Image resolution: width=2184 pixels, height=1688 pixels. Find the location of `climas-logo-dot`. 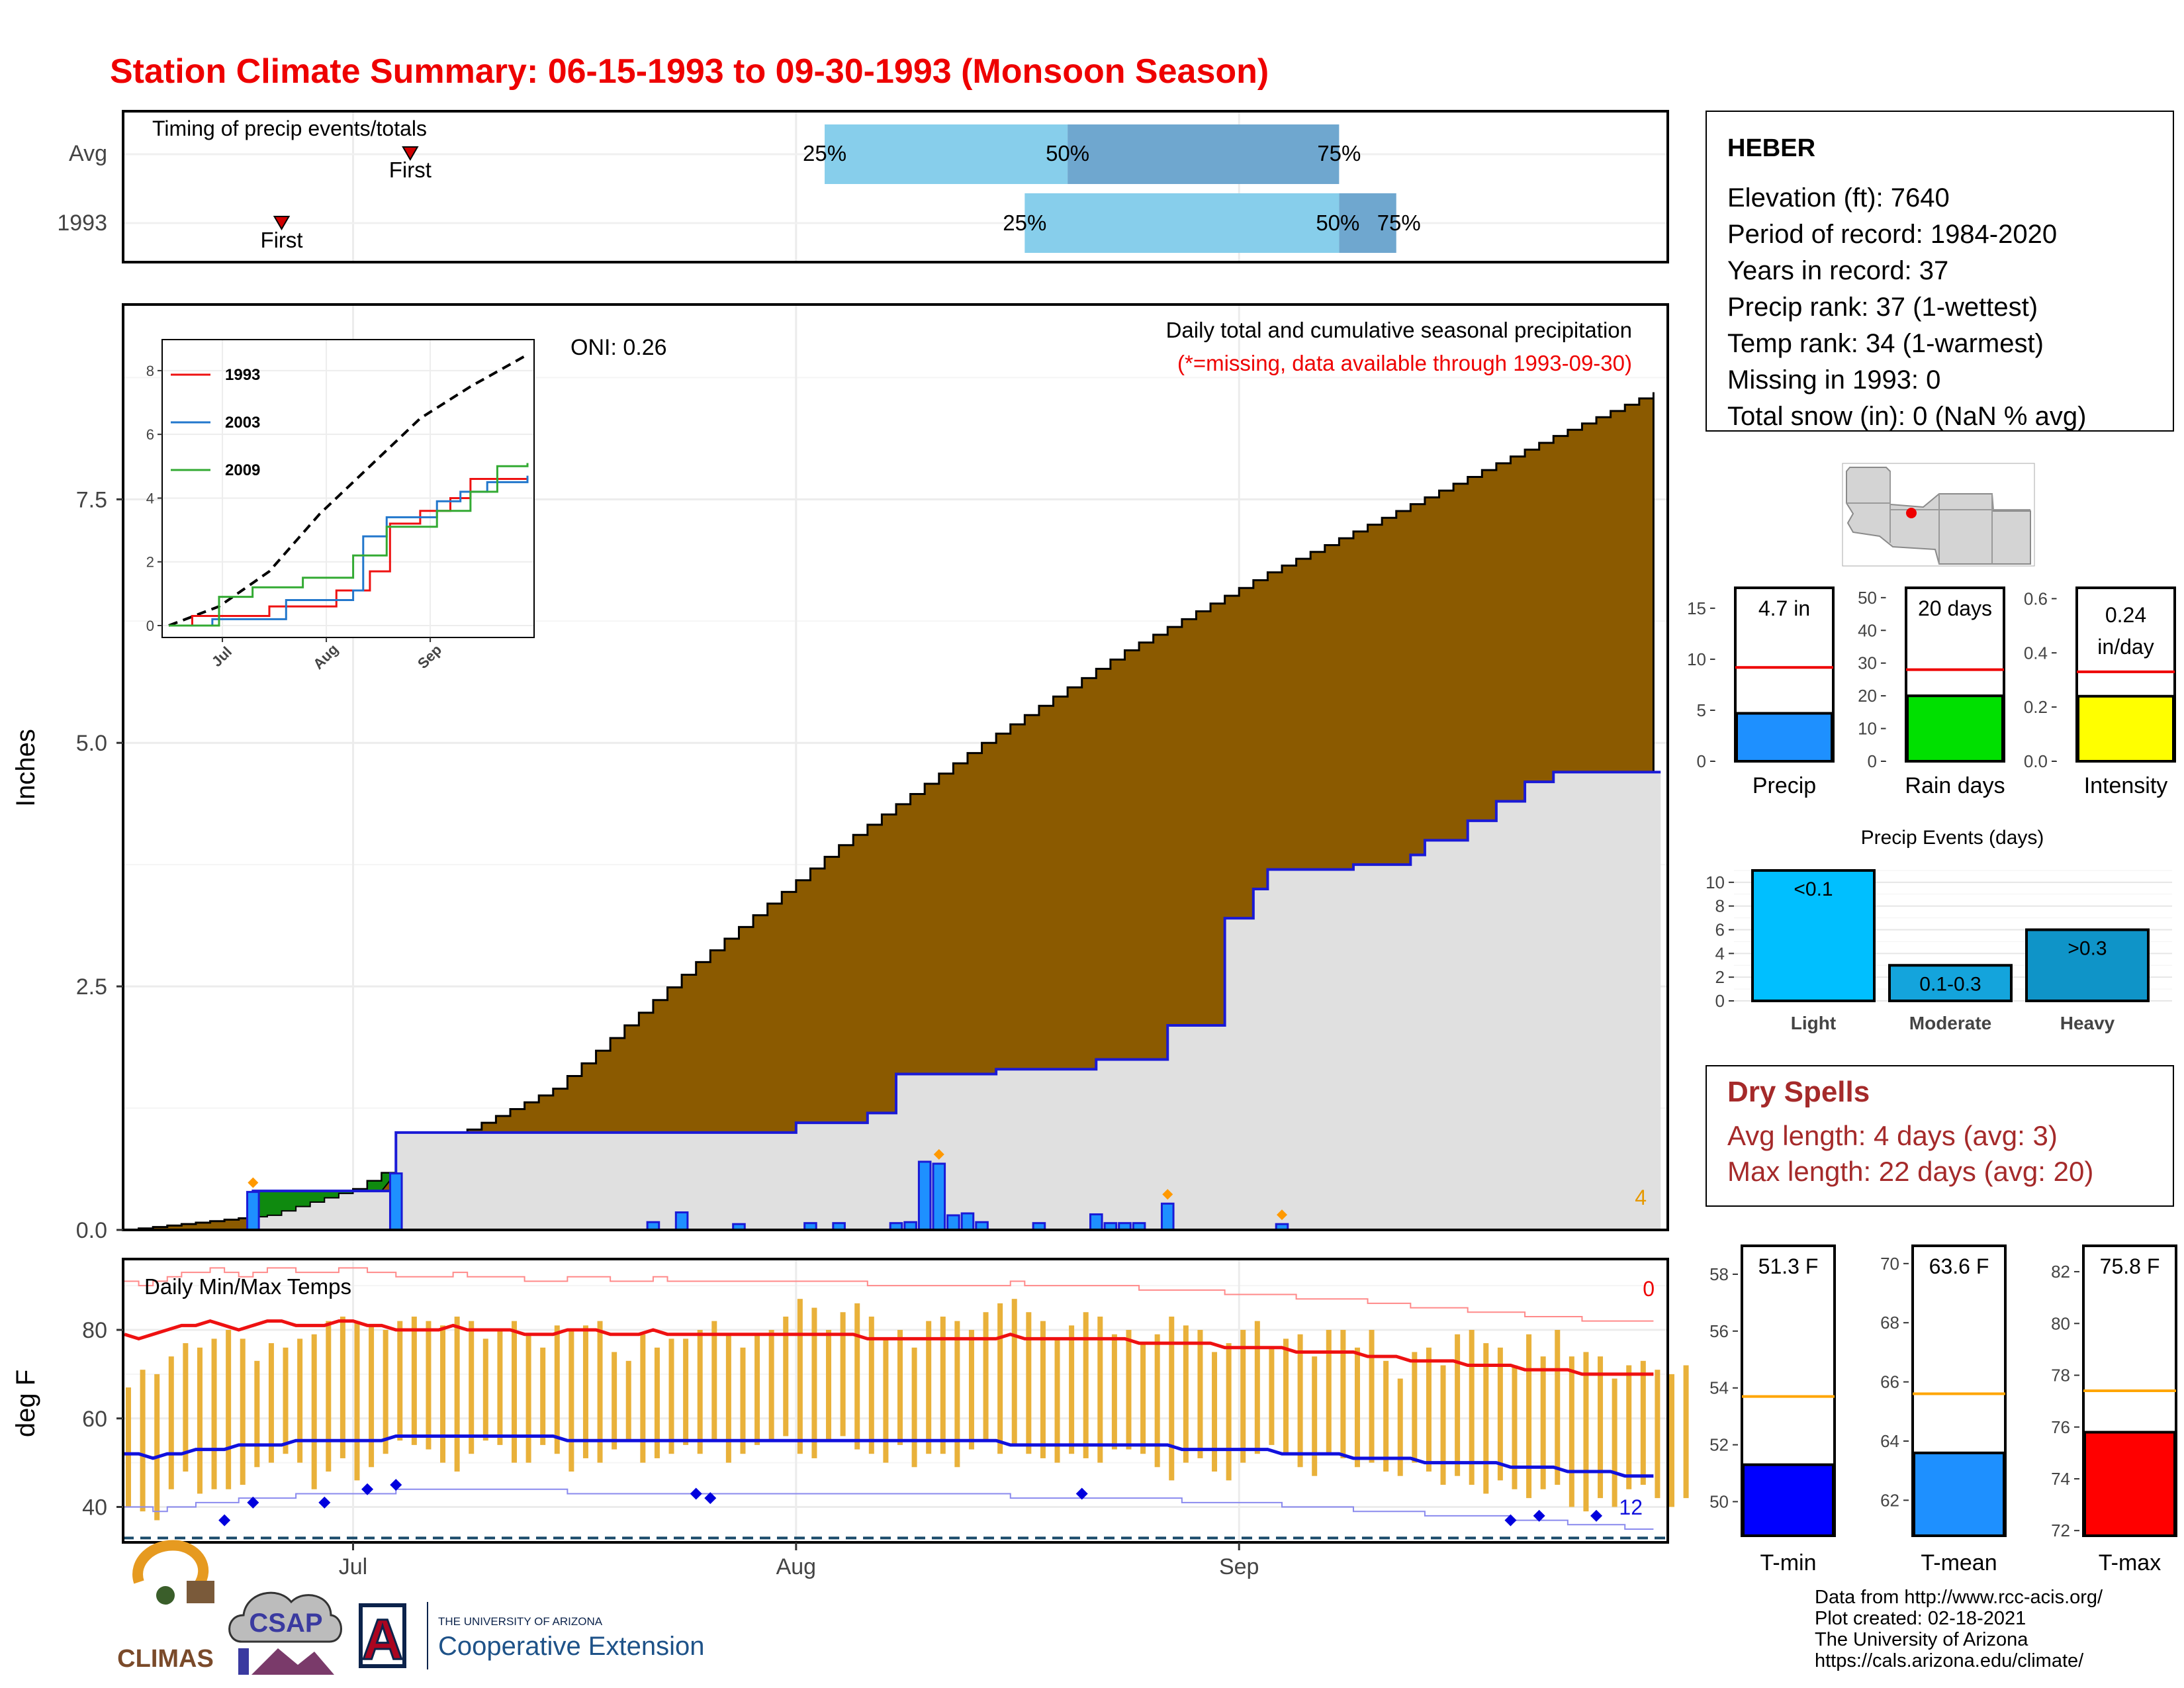

climas-logo-dot is located at coordinates (165, 1595).